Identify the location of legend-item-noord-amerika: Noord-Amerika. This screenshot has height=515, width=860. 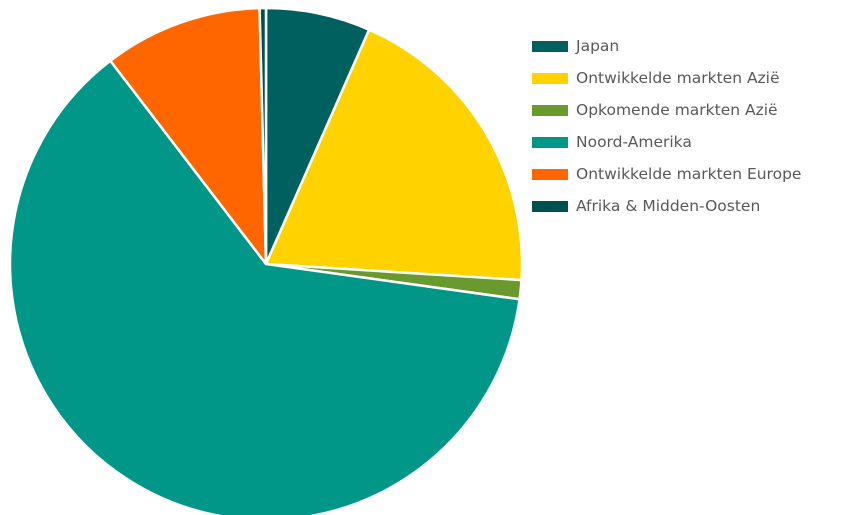
(666, 142).